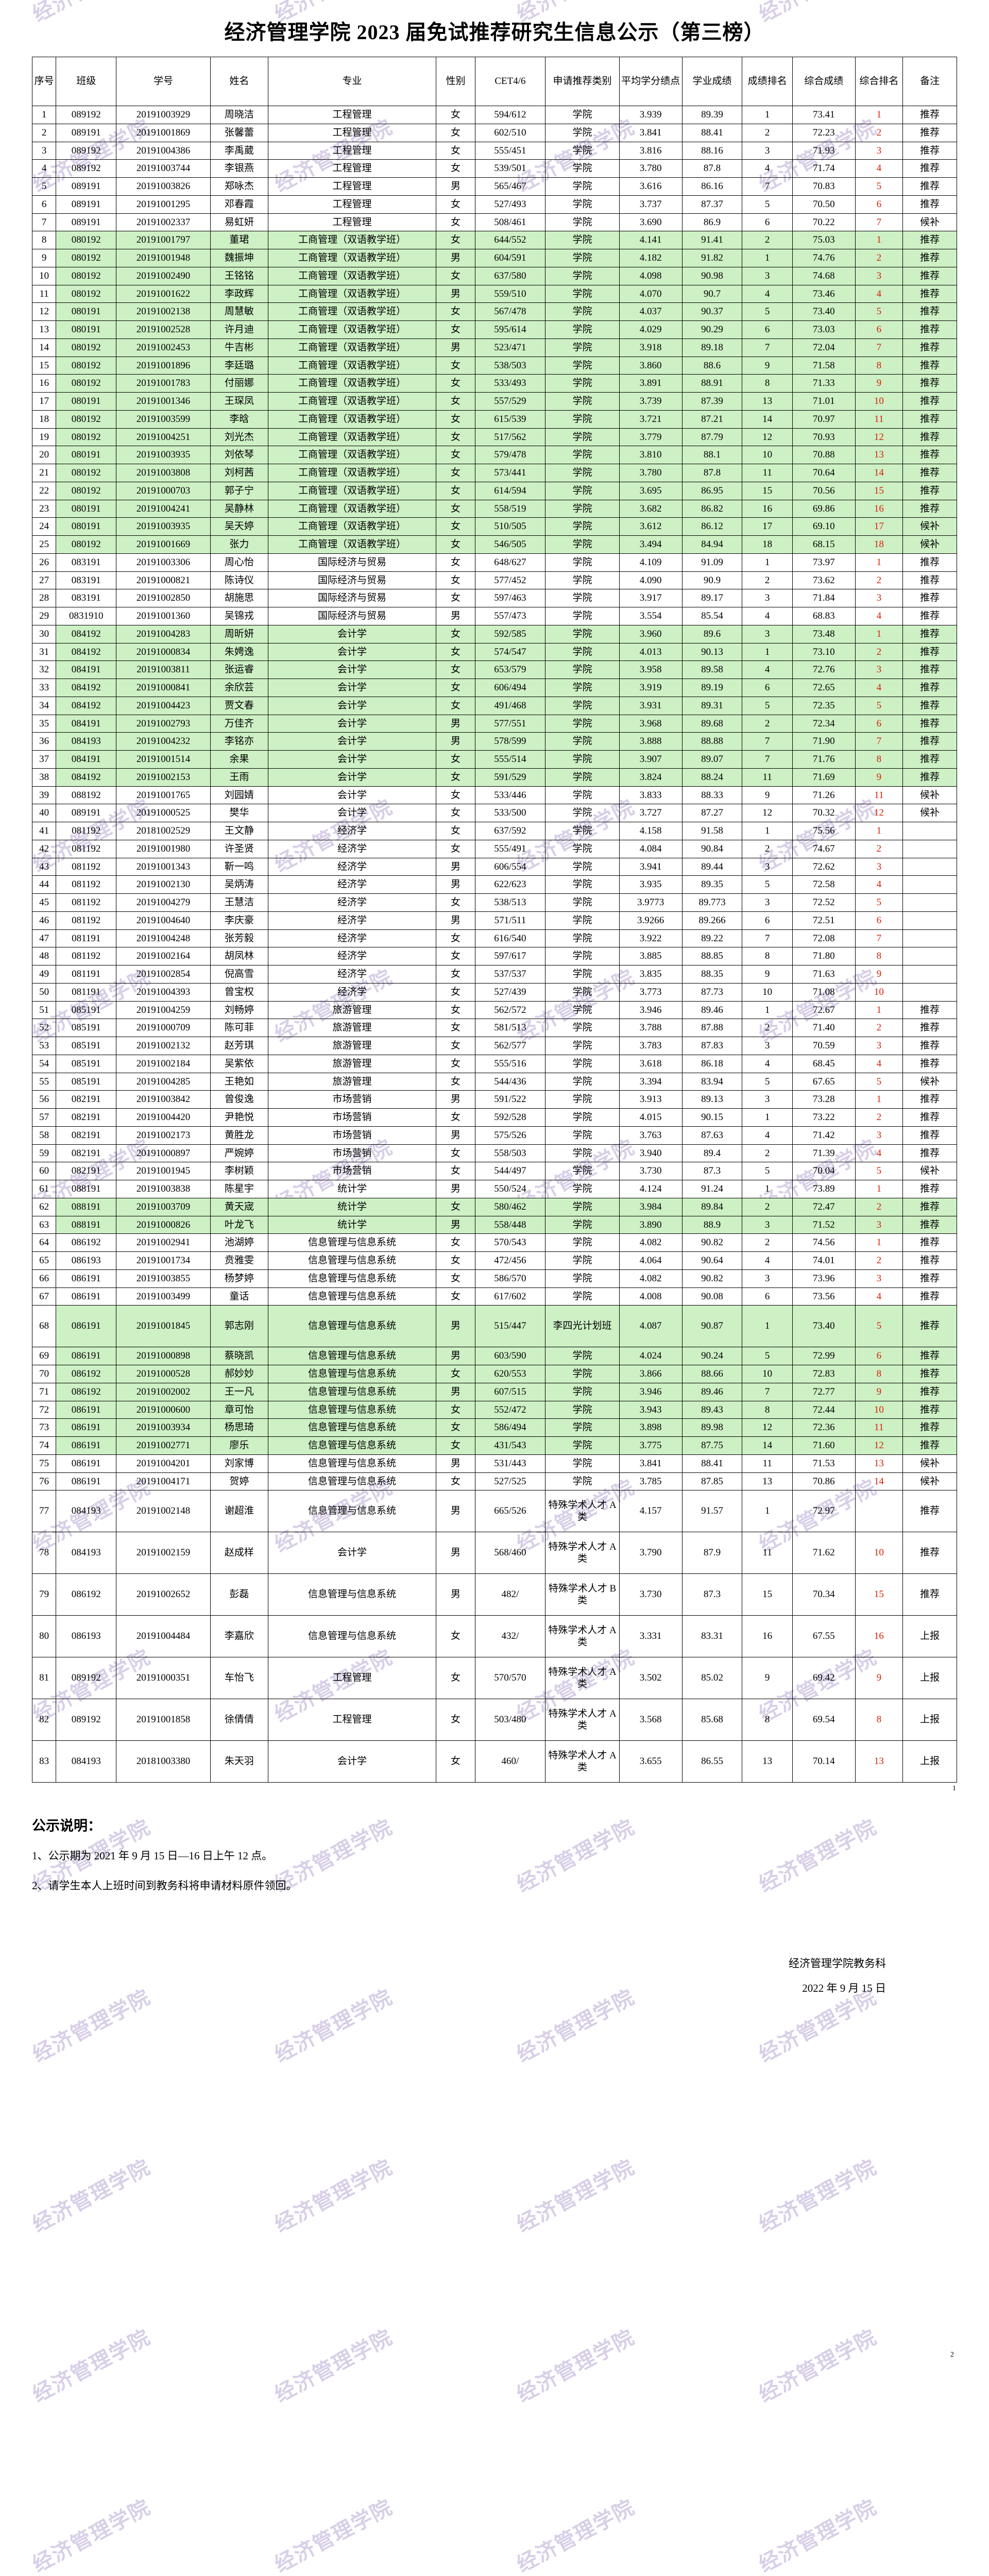 This screenshot has width=989, height=2576. Describe the element at coordinates (824, 1409) in the screenshot. I see `cell-comp: 72.44` at that location.